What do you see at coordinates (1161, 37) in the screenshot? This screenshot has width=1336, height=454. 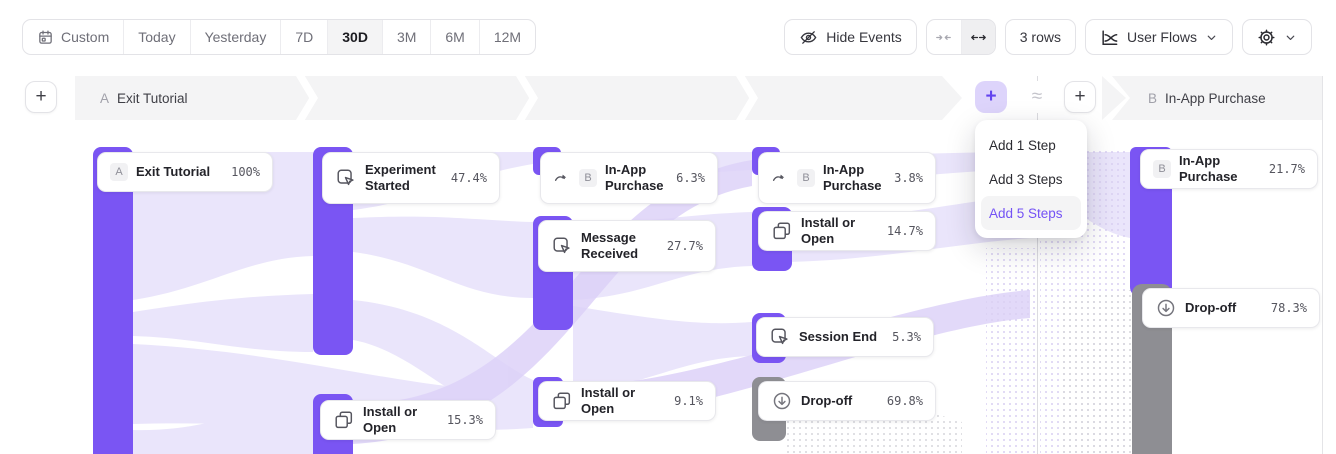 I see `view-selector-label: User Flows` at bounding box center [1161, 37].